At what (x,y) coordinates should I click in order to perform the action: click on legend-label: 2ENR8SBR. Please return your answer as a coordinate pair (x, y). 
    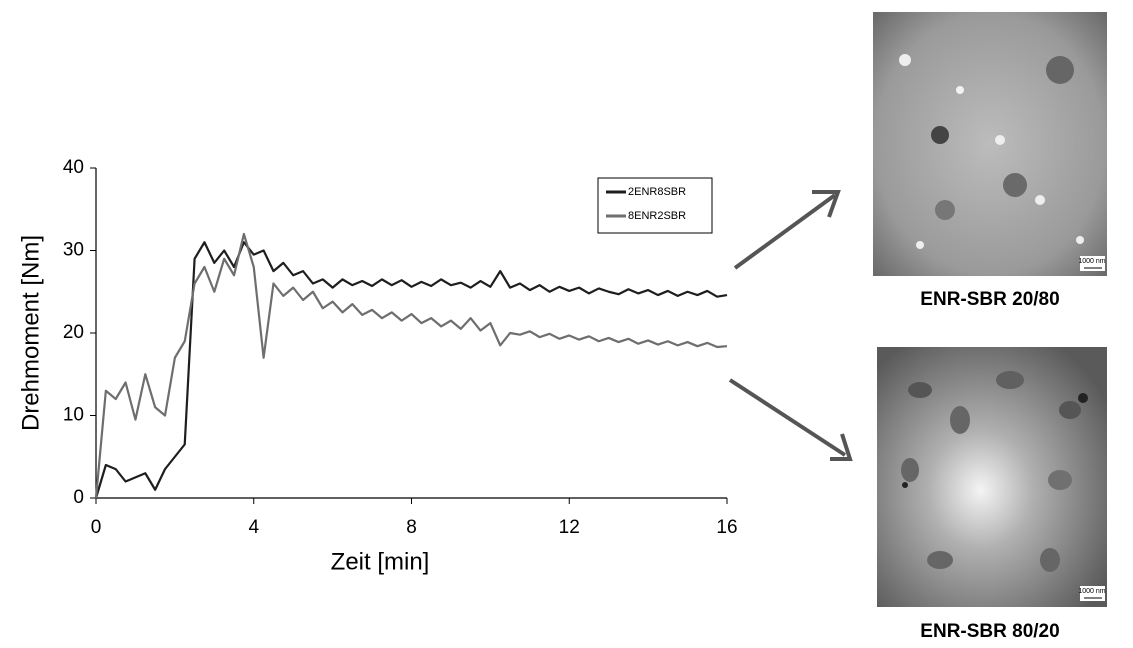
    Looking at the image, I should click on (657, 192).